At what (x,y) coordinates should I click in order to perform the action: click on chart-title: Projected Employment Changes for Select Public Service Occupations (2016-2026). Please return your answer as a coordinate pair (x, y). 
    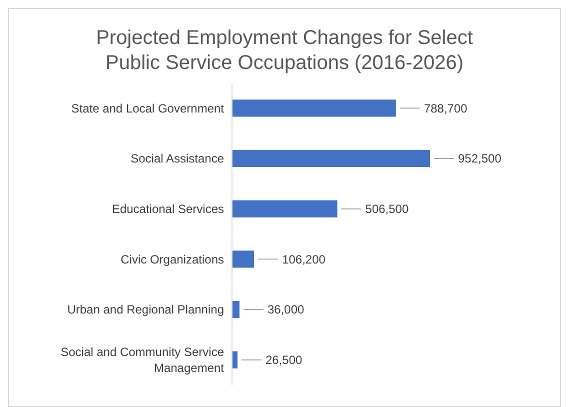
    Looking at the image, I should click on (285, 50).